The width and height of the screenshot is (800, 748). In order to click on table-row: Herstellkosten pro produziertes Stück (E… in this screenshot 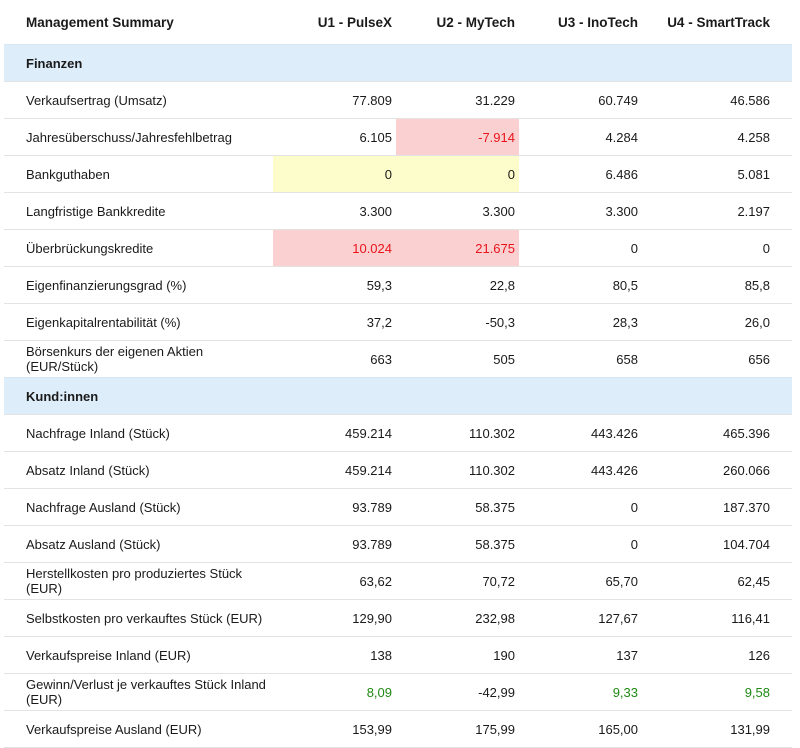, I will do `click(398, 581)`.